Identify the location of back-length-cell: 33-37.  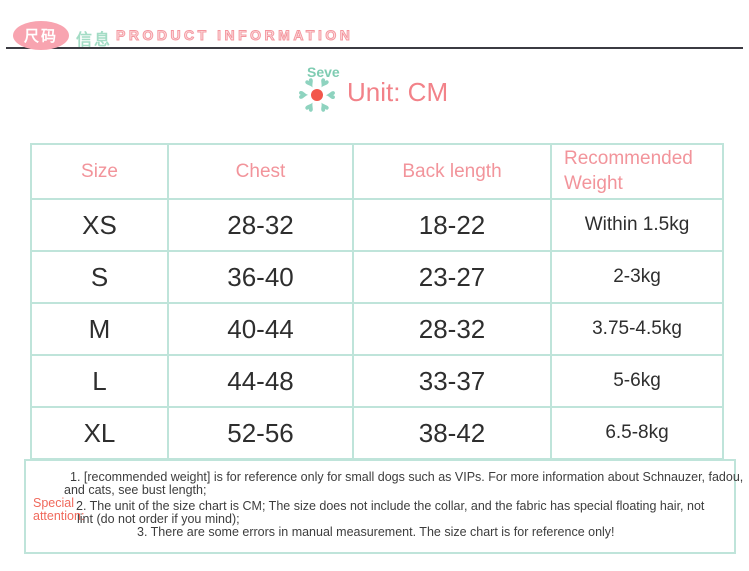
(452, 381).